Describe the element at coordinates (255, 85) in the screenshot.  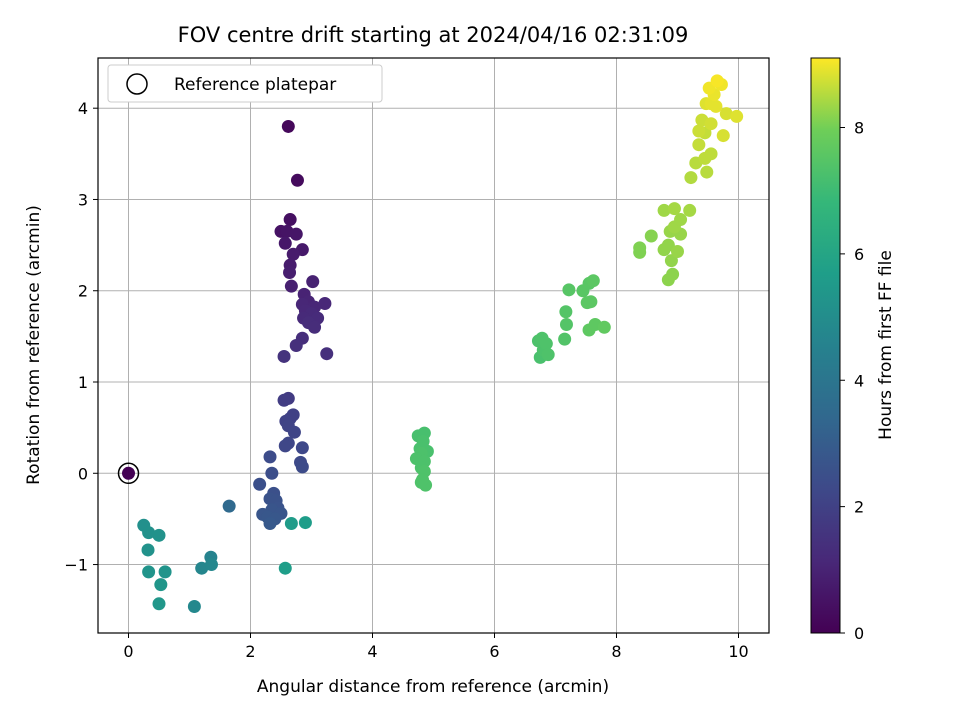
I see `legend-entry-label: Reference platepar` at that location.